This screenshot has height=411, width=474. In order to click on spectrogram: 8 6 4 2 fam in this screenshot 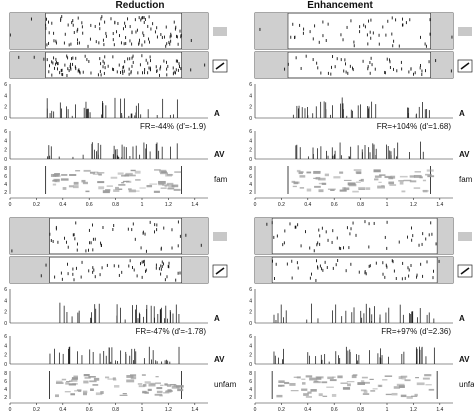, I will do `click(361, 181)`.